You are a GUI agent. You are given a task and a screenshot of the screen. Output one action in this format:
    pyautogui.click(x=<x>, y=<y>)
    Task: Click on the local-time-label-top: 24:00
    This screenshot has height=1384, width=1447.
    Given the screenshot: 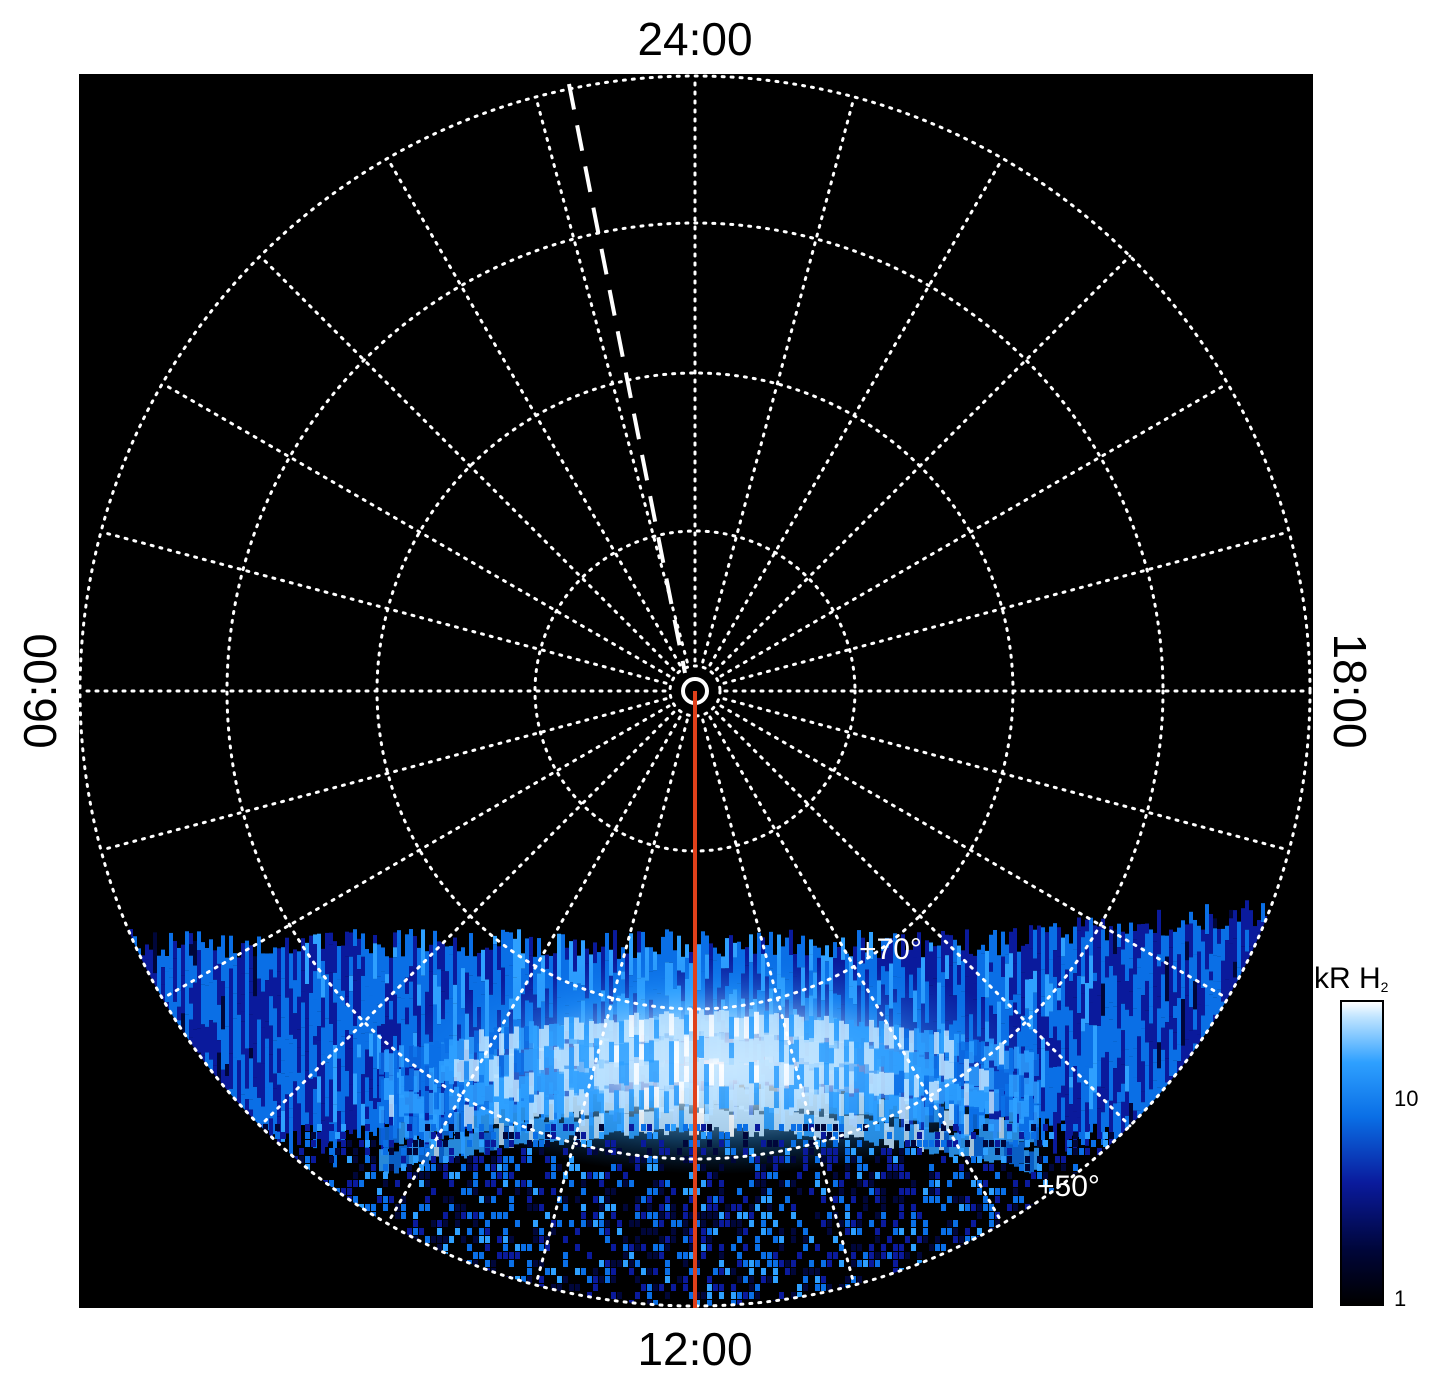 What is the action you would take?
    pyautogui.click(x=695, y=39)
    